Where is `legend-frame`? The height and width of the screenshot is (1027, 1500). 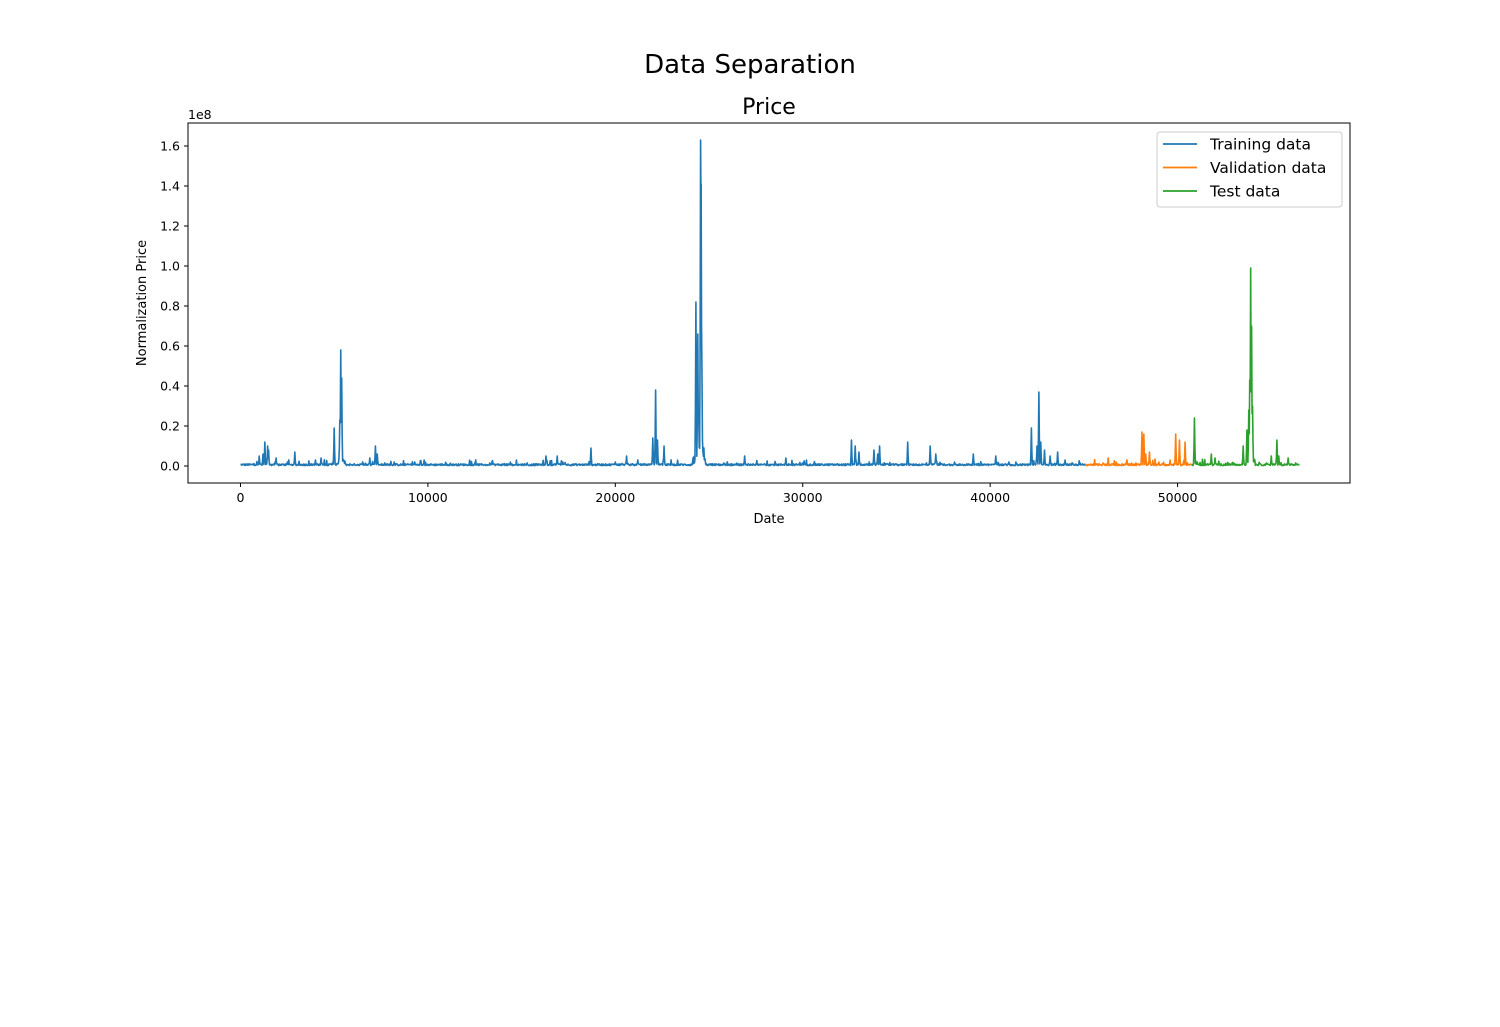 legend-frame is located at coordinates (1249, 169).